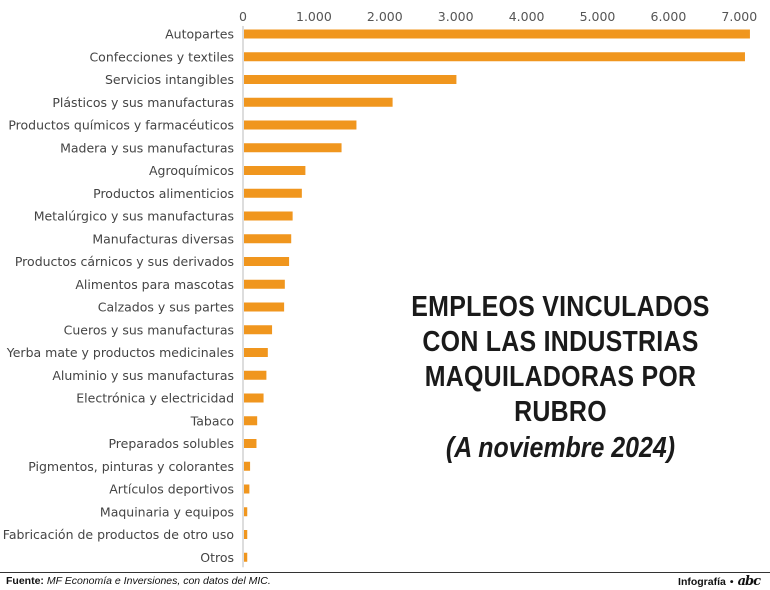  What do you see at coordinates (217, 557) in the screenshot?
I see `category-label: Otros` at bounding box center [217, 557].